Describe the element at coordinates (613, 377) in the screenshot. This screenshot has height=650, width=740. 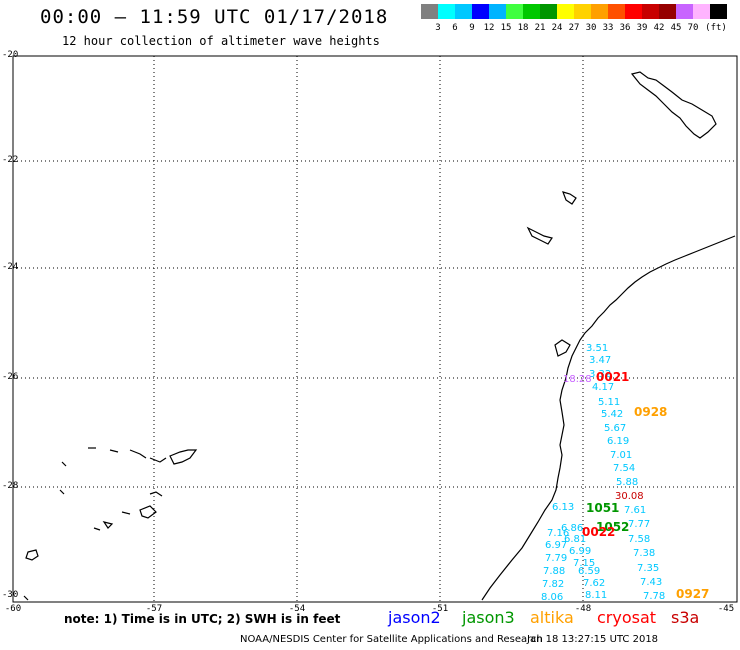
I see `pass-time-label: 0021` at that location.